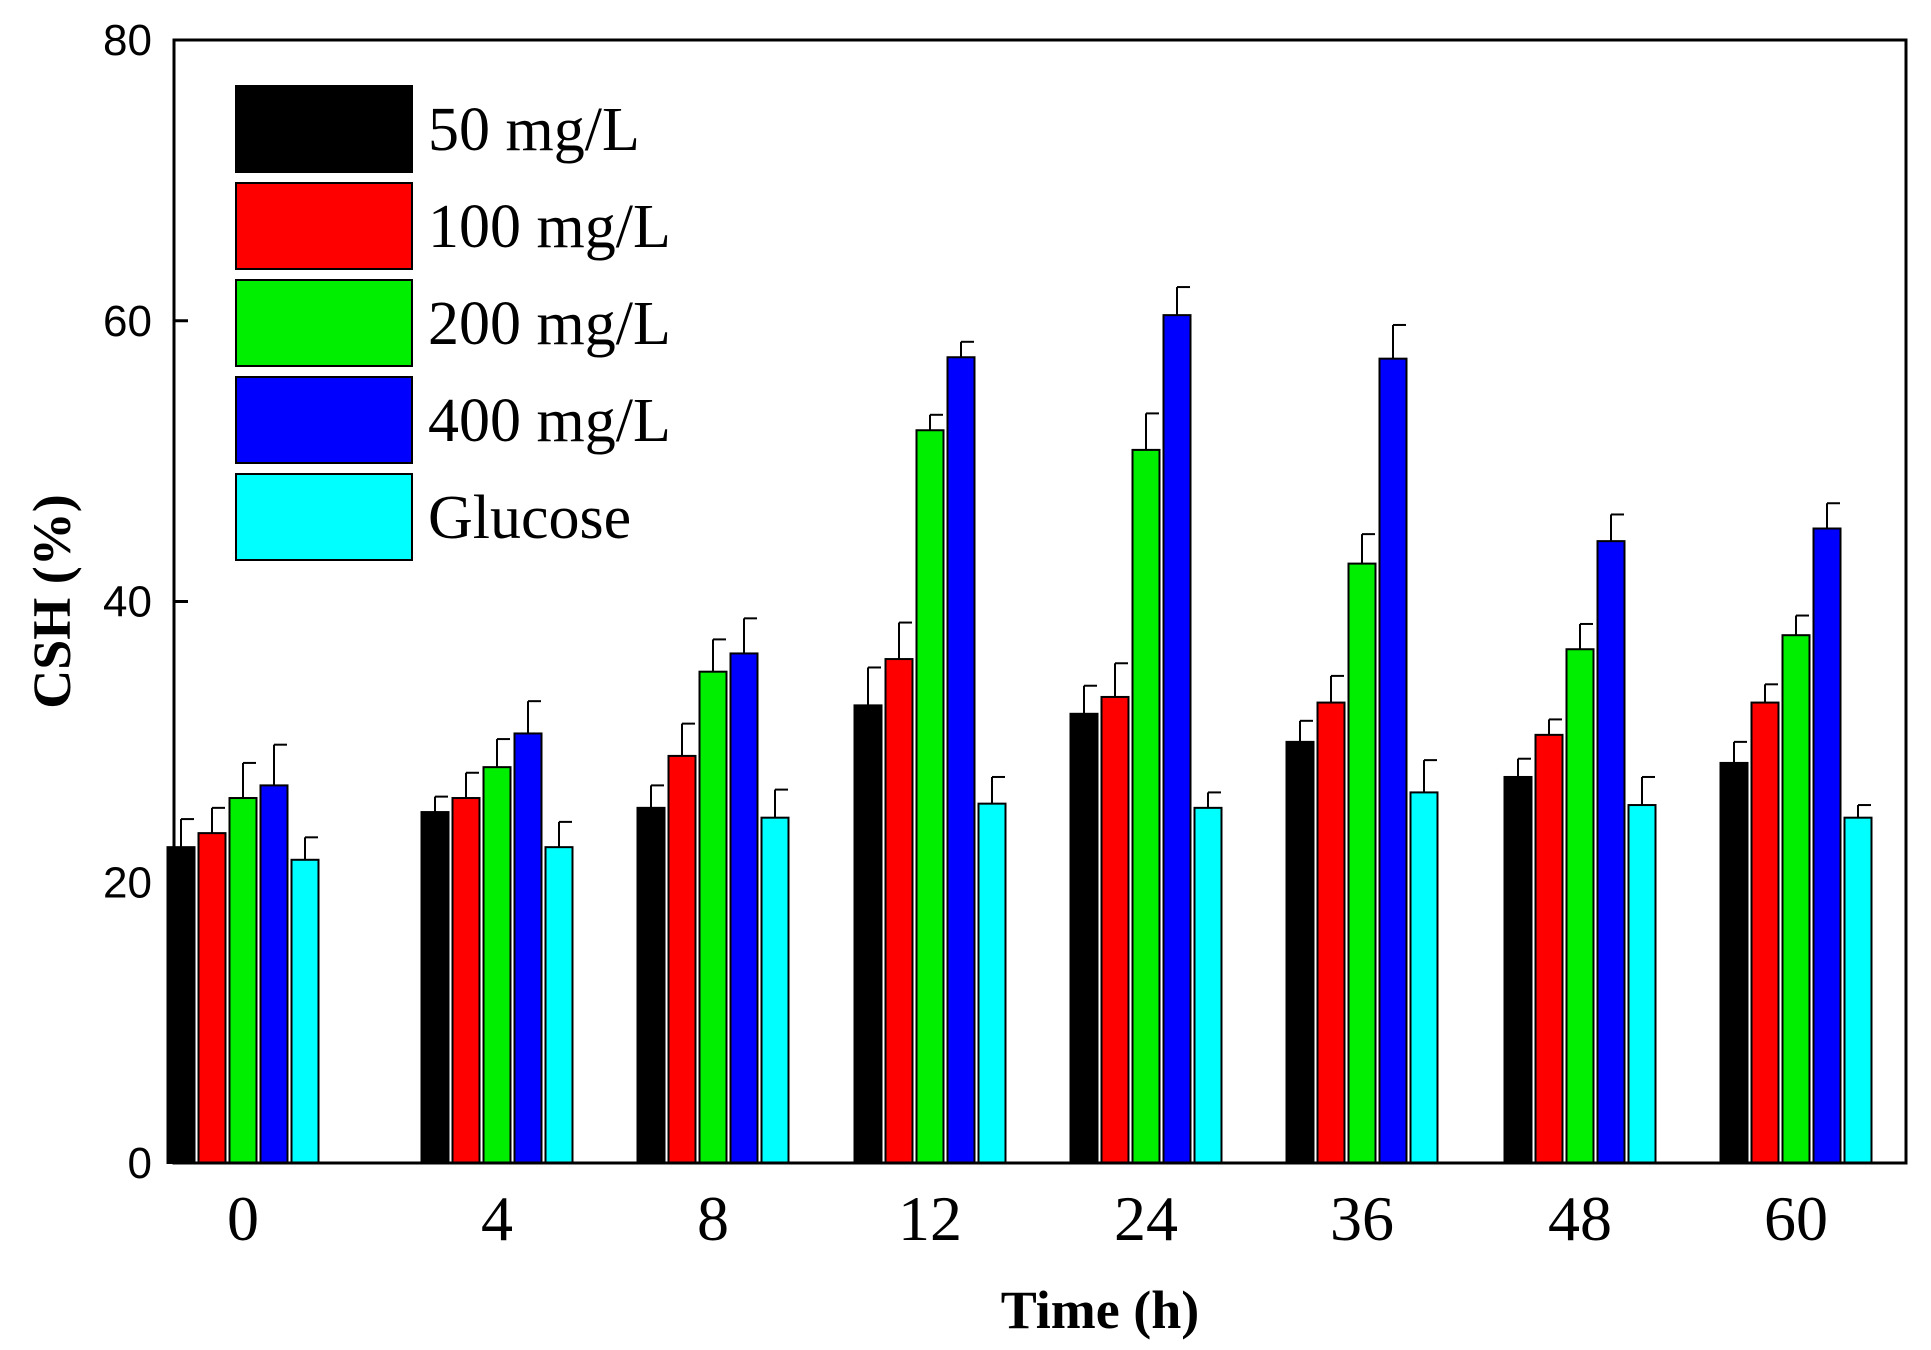 The height and width of the screenshot is (1350, 1931). What do you see at coordinates (1100, 1310) in the screenshot?
I see `x-axis-title: Time (h)` at bounding box center [1100, 1310].